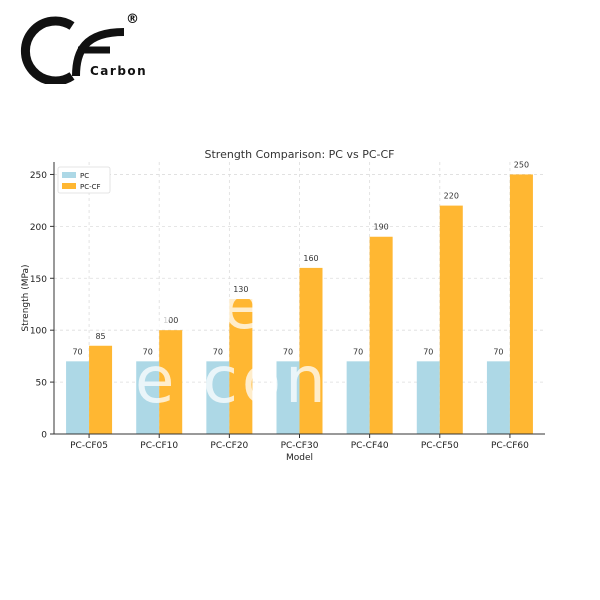 The width and height of the screenshot is (600, 600). Describe the element at coordinates (240, 289) in the screenshot. I see `bar-value-label: 130` at that location.